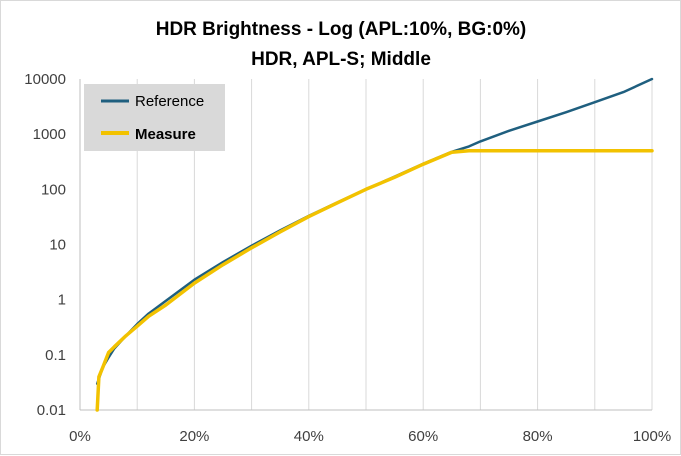 The image size is (681, 456). What do you see at coordinates (53, 189) in the screenshot?
I see `y-tick-label: 100` at bounding box center [53, 189].